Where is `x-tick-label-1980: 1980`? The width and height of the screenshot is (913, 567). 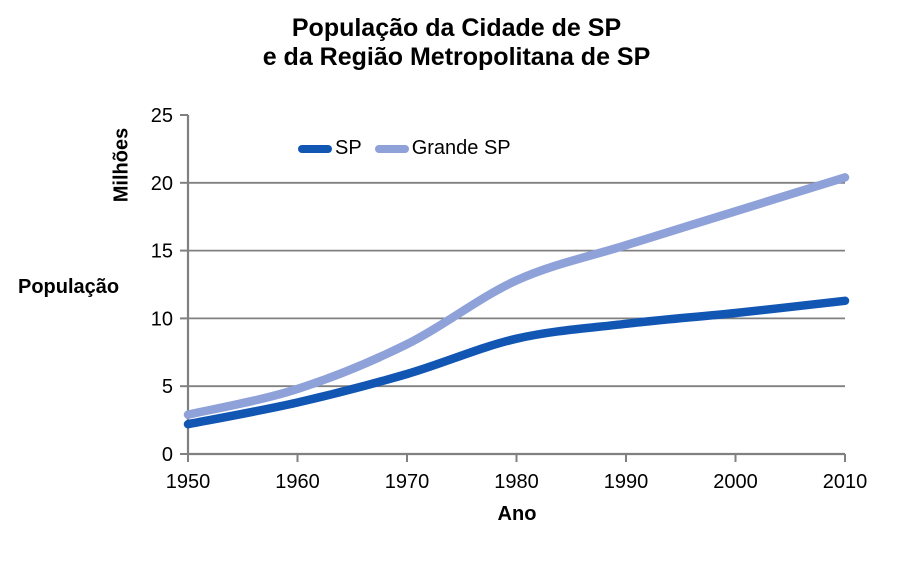
x-tick-label-1980: 1980 is located at coordinates (516, 482).